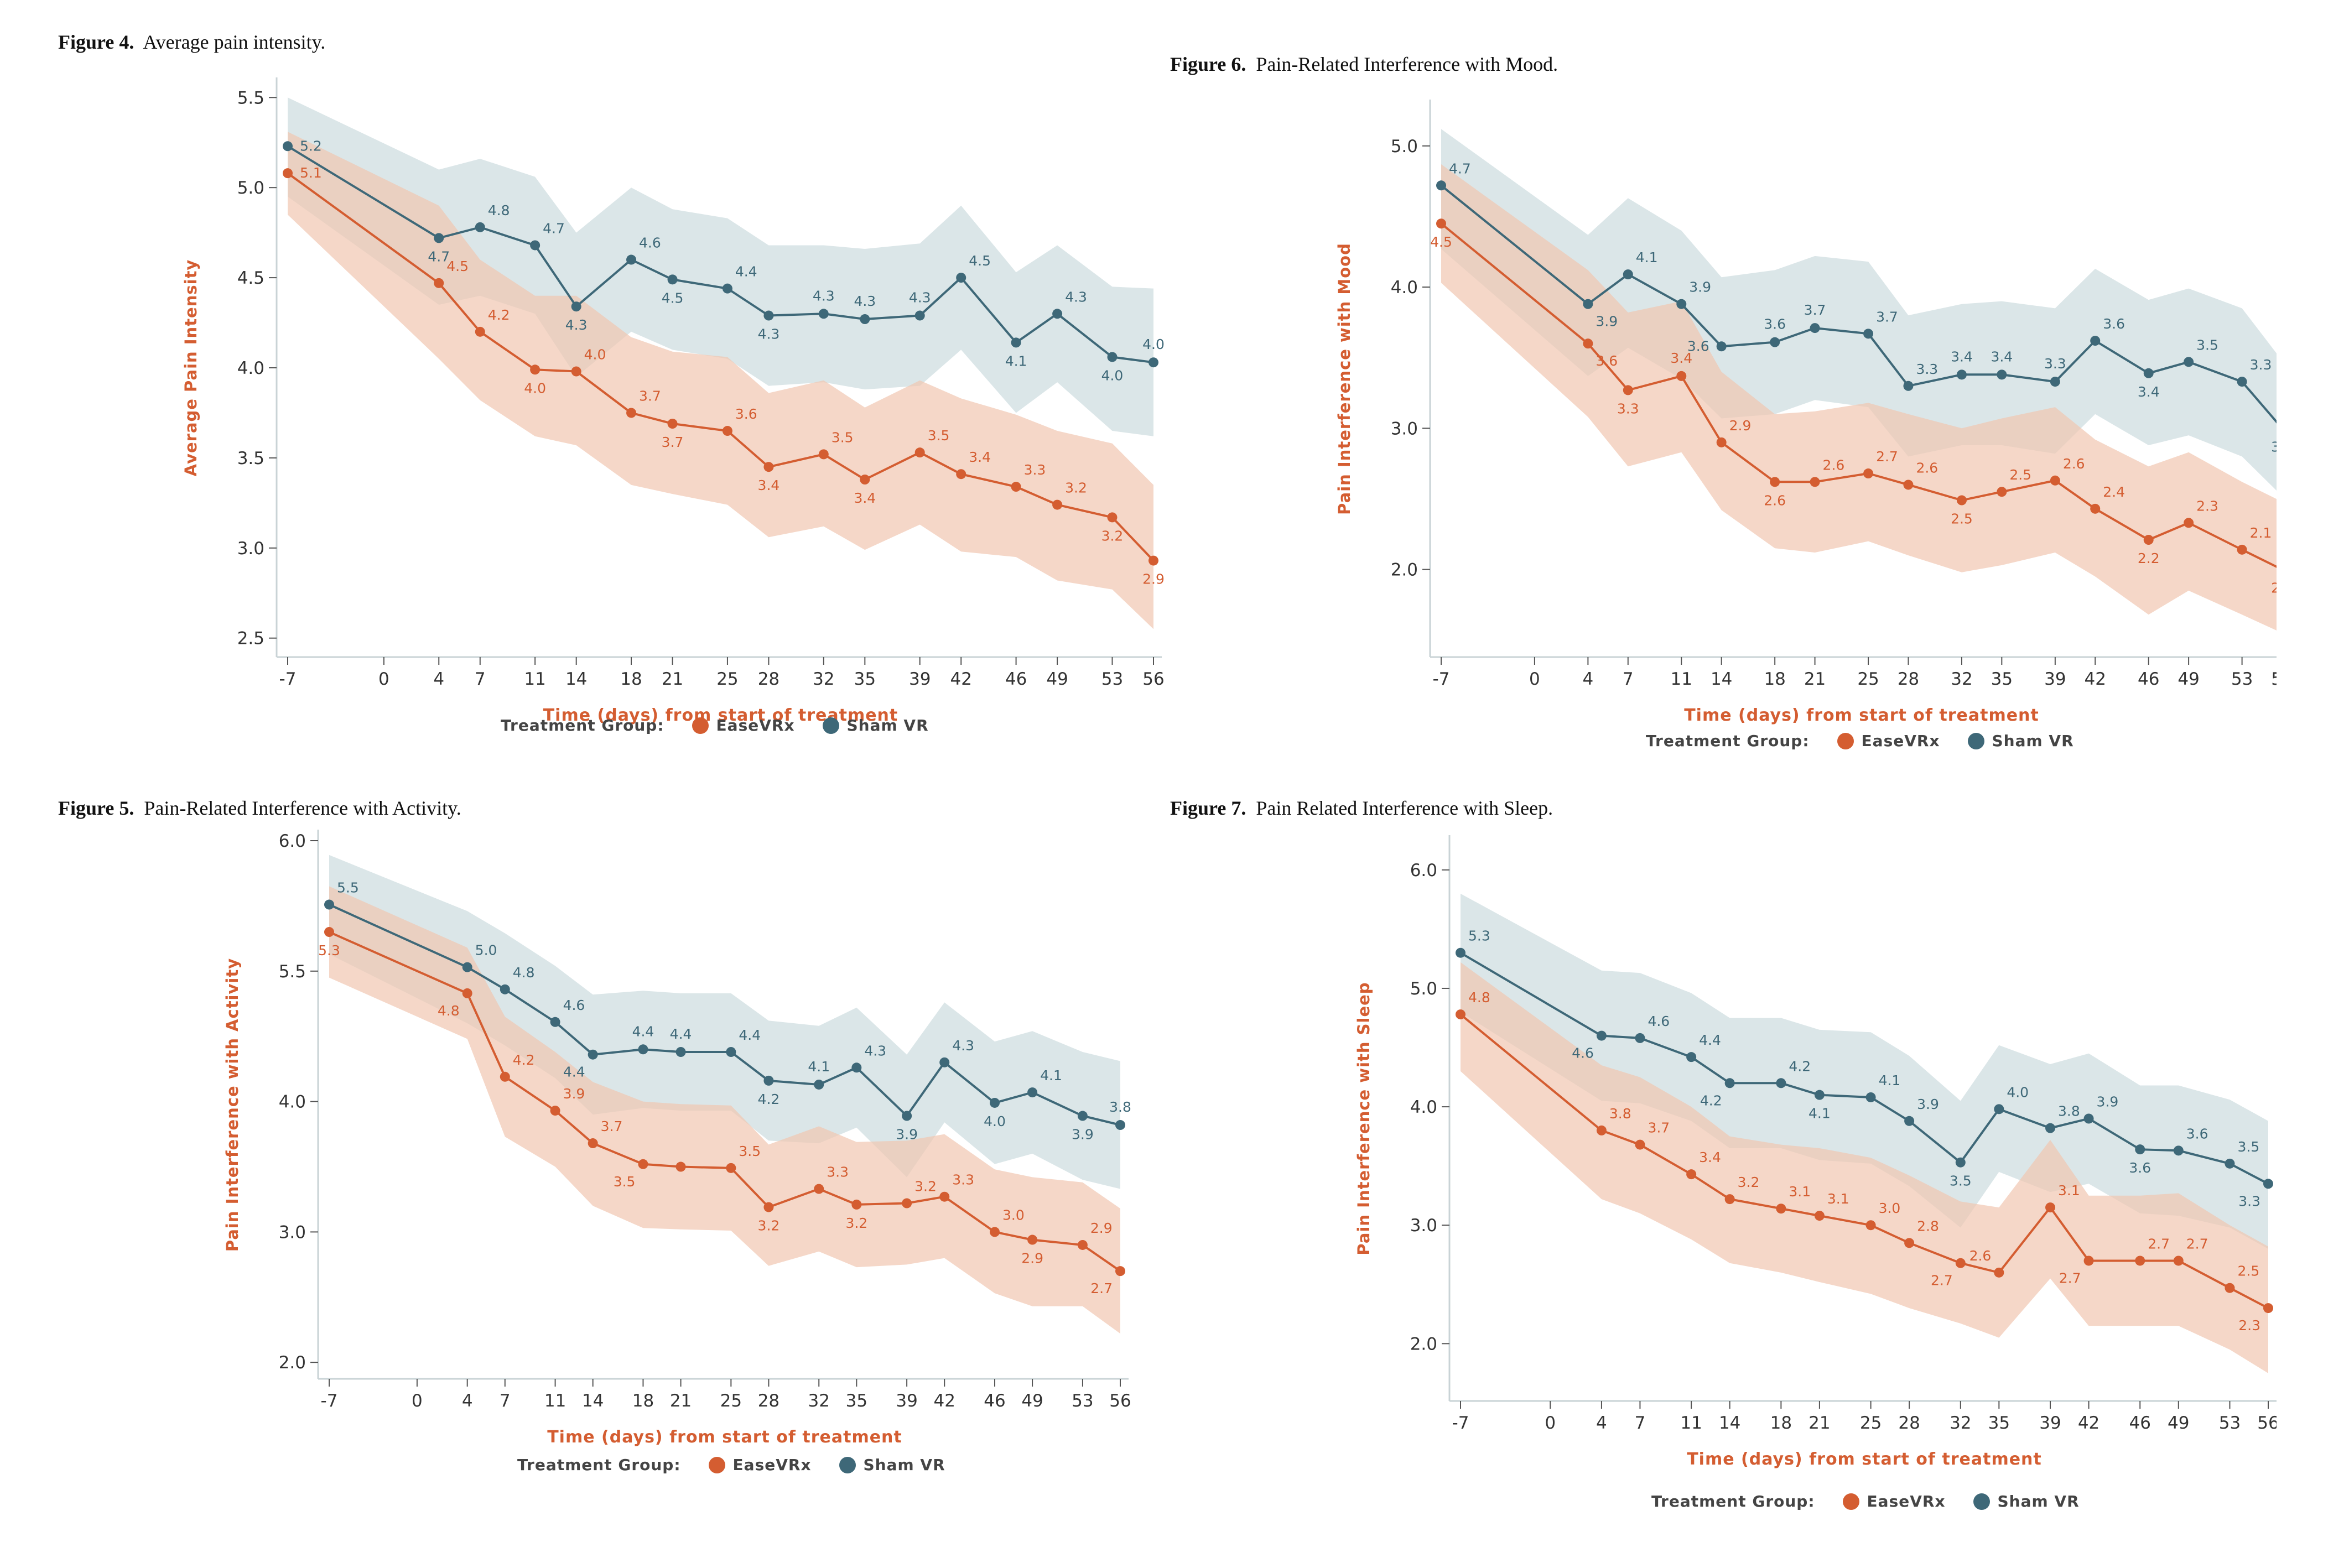  I want to click on x-tick-label: 39, so click(2050, 1423).